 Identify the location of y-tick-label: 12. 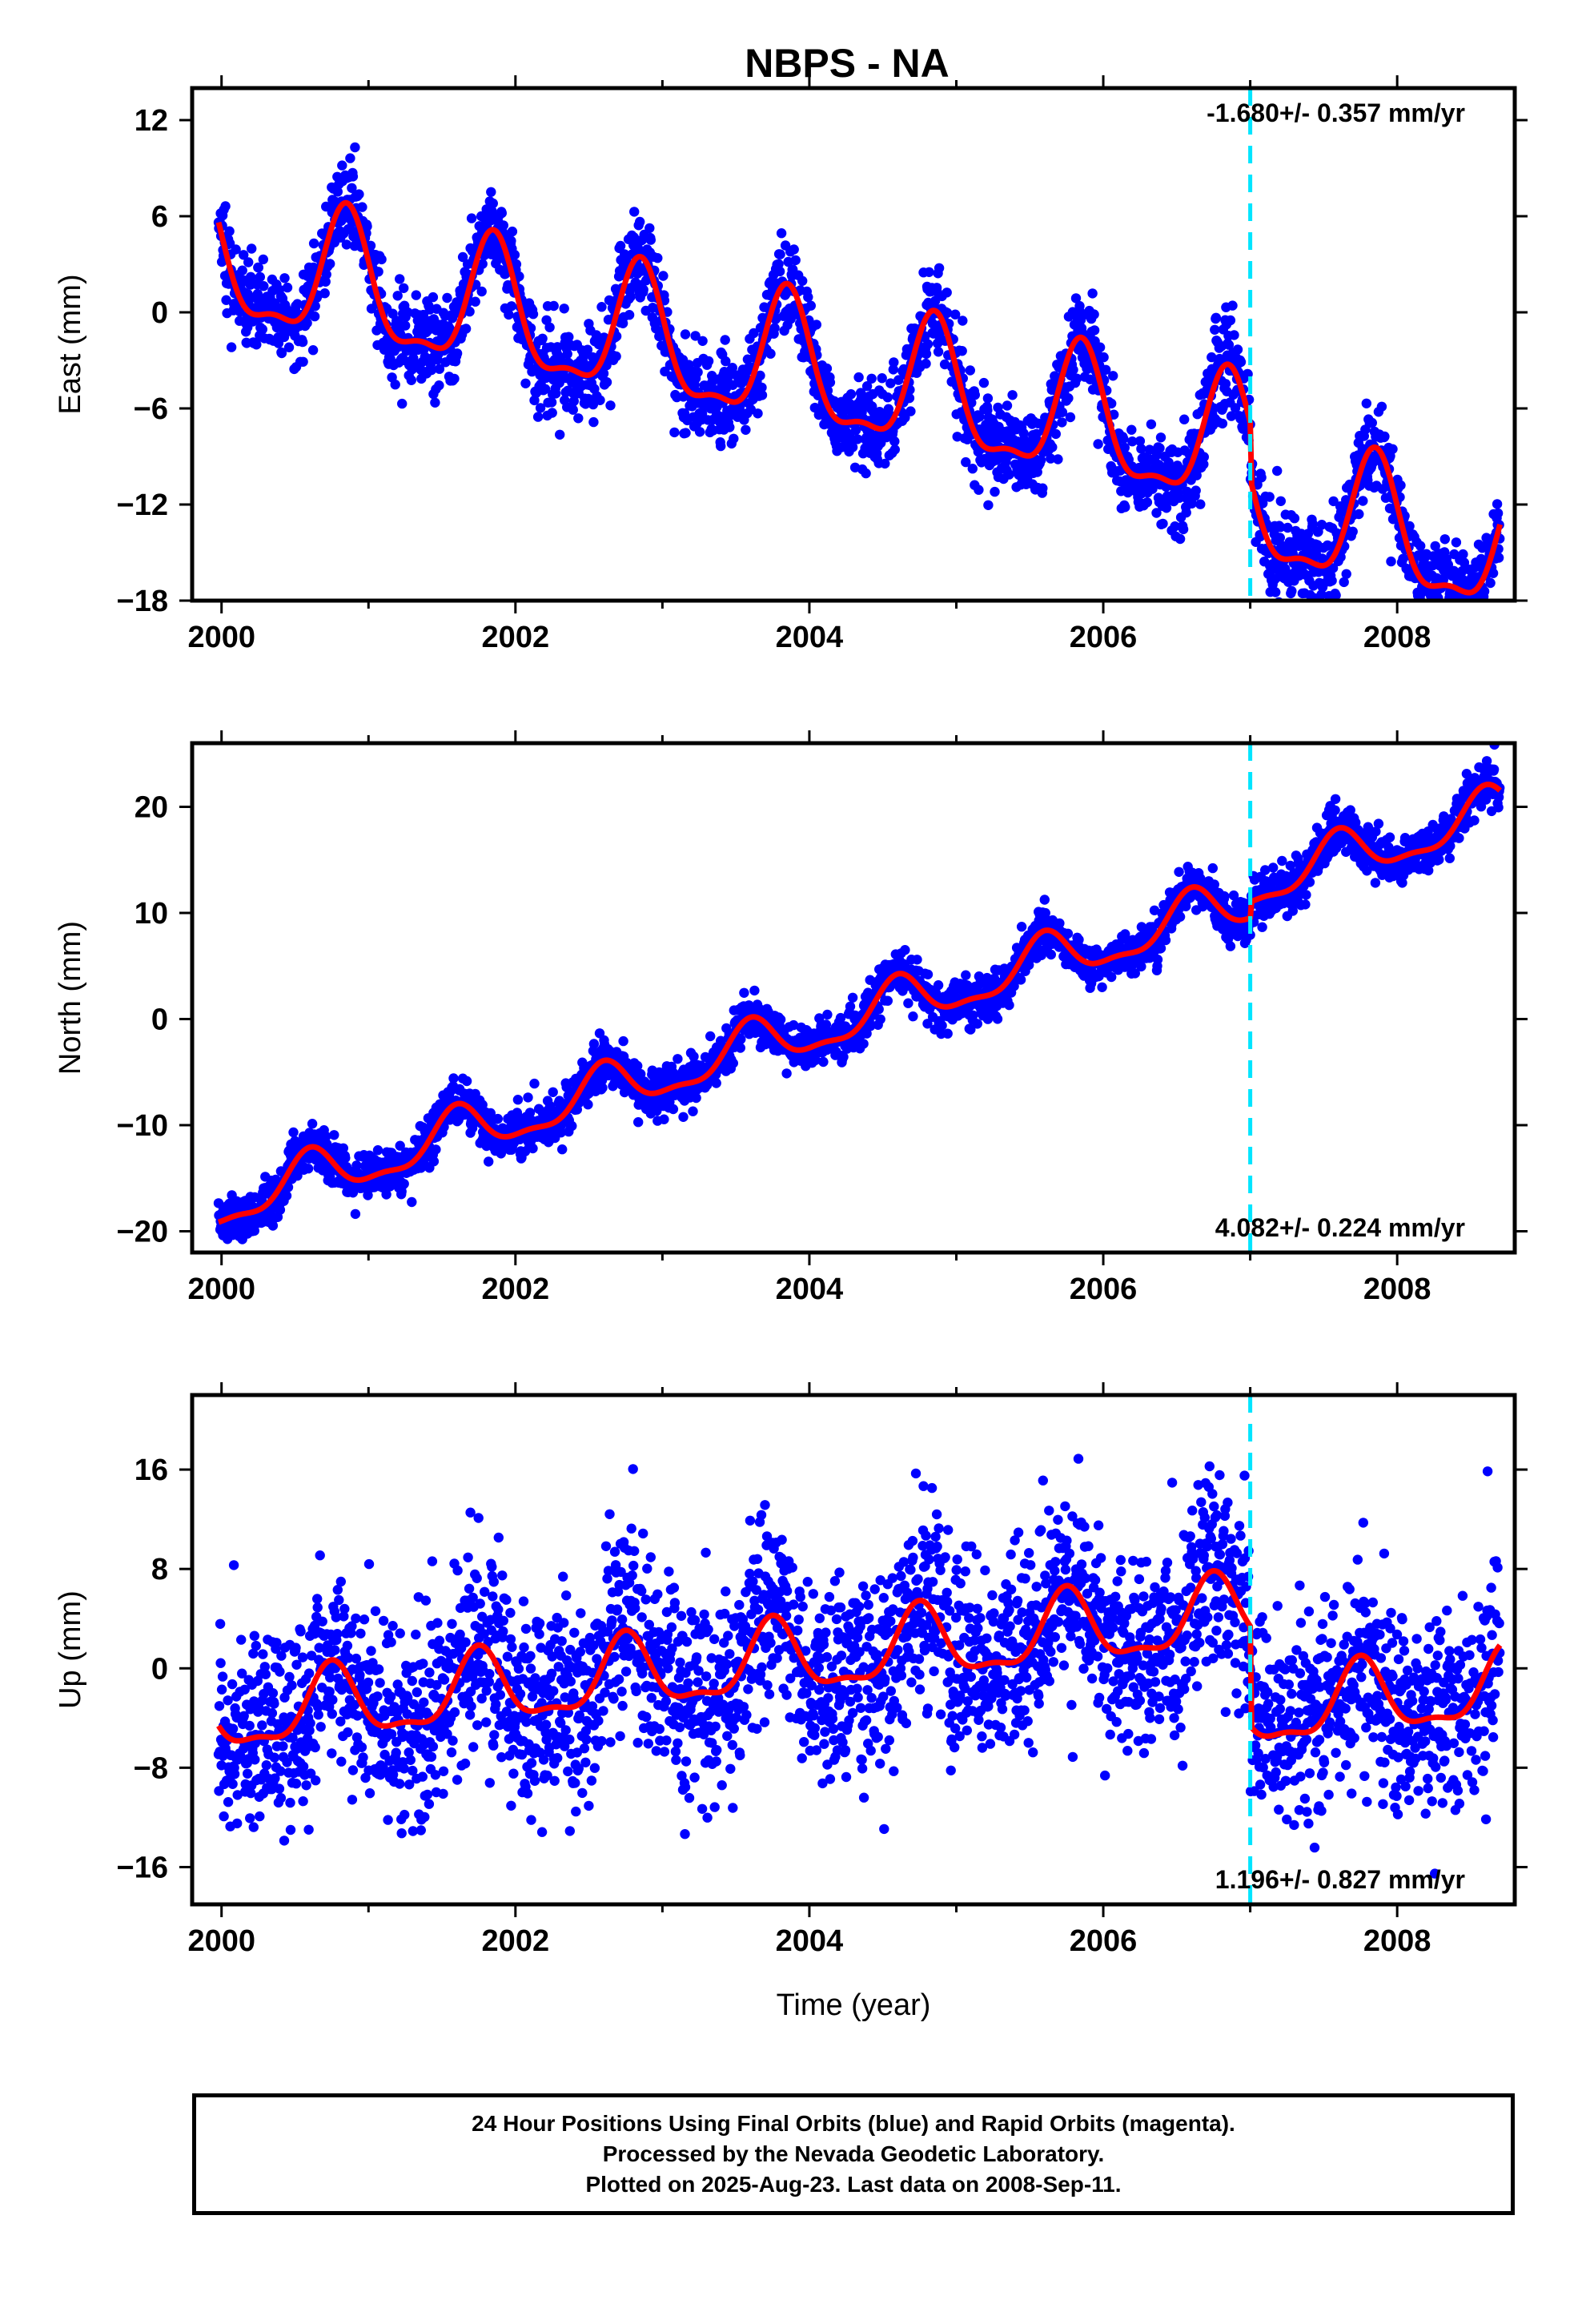
(151, 121).